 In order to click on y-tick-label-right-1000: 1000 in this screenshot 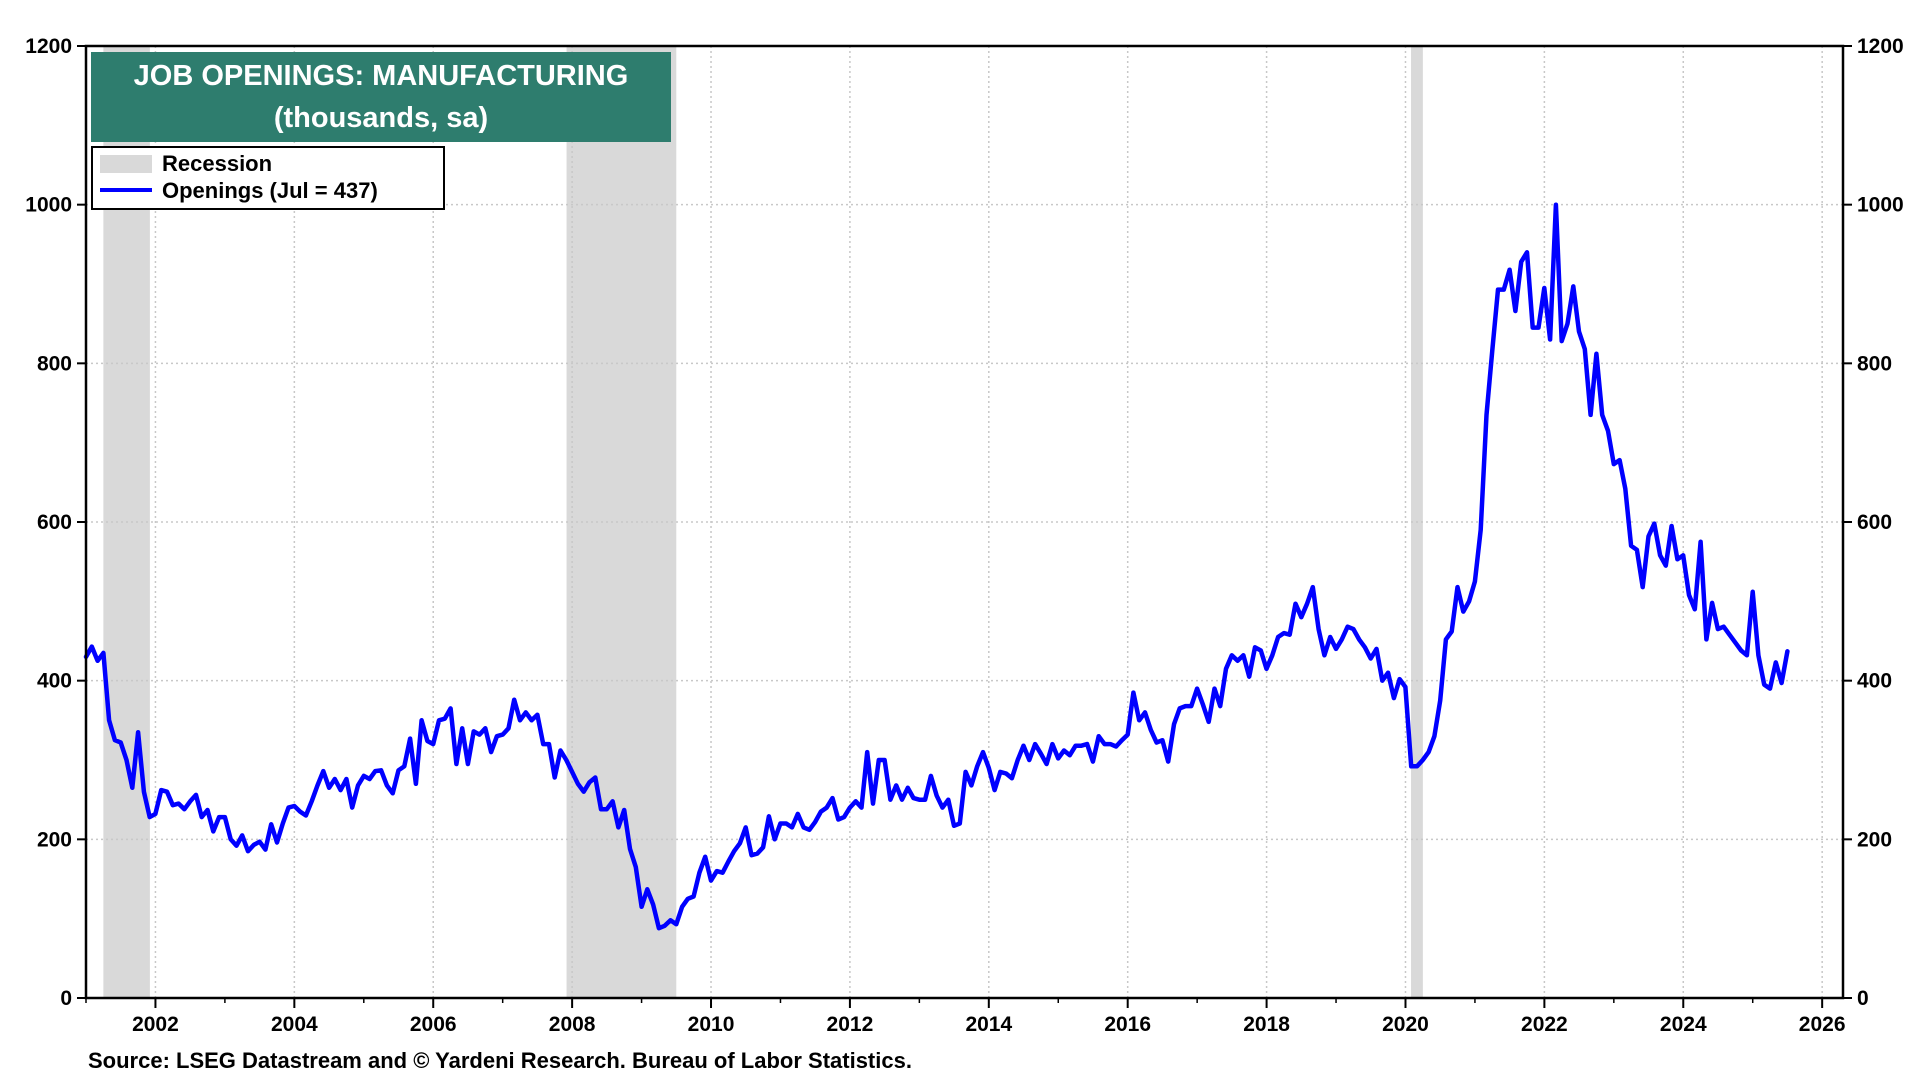, I will do `click(1880, 205)`.